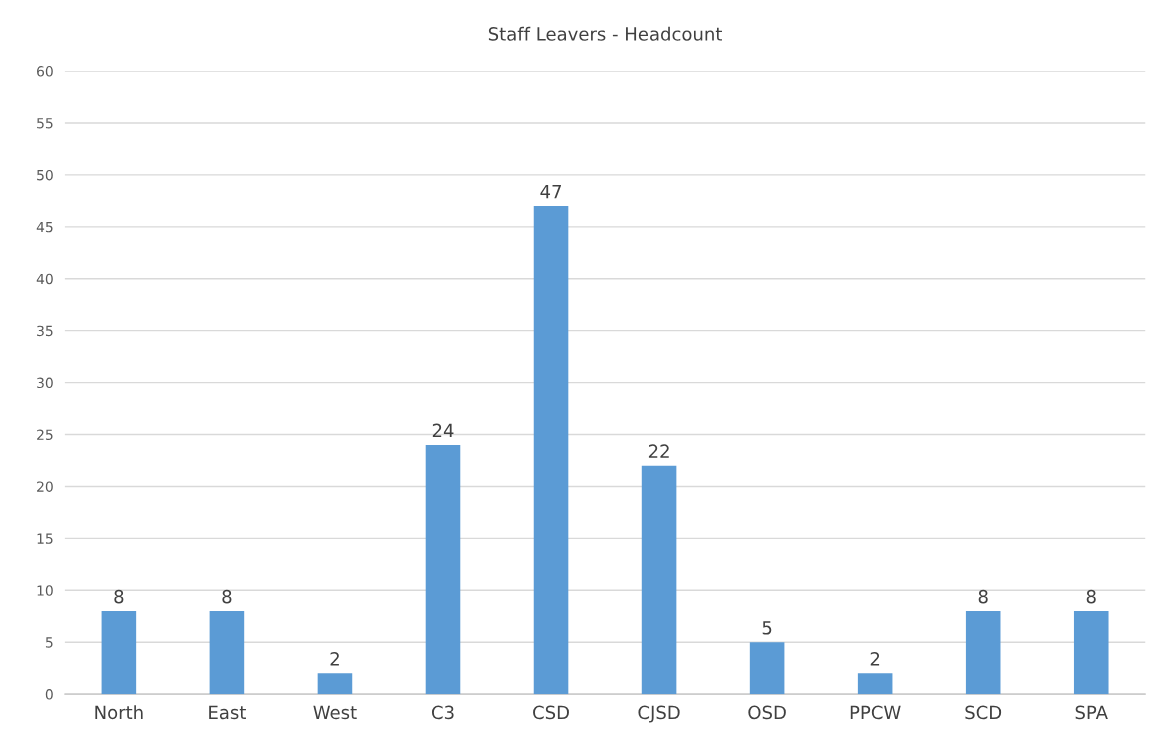 Image resolution: width=1158 pixels, height=748 pixels. Describe the element at coordinates (44, 279) in the screenshot. I see `y-tick-label: 40` at that location.